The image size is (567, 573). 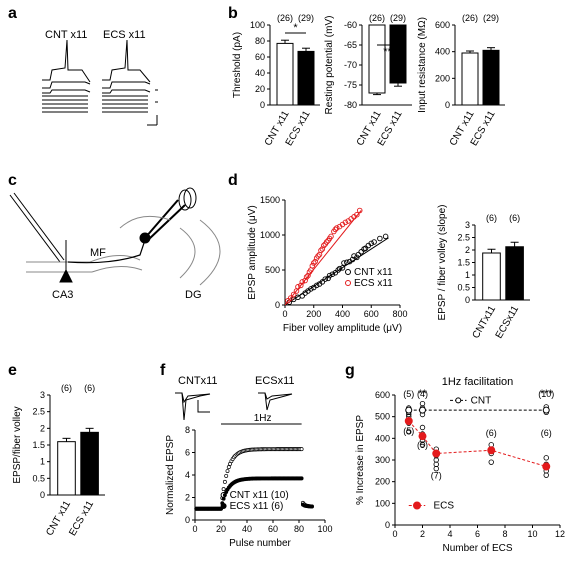 What do you see at coordinates (422, 65) in the screenshot?
I see `y-axis-label: Input resistance (MΩ)` at bounding box center [422, 65].